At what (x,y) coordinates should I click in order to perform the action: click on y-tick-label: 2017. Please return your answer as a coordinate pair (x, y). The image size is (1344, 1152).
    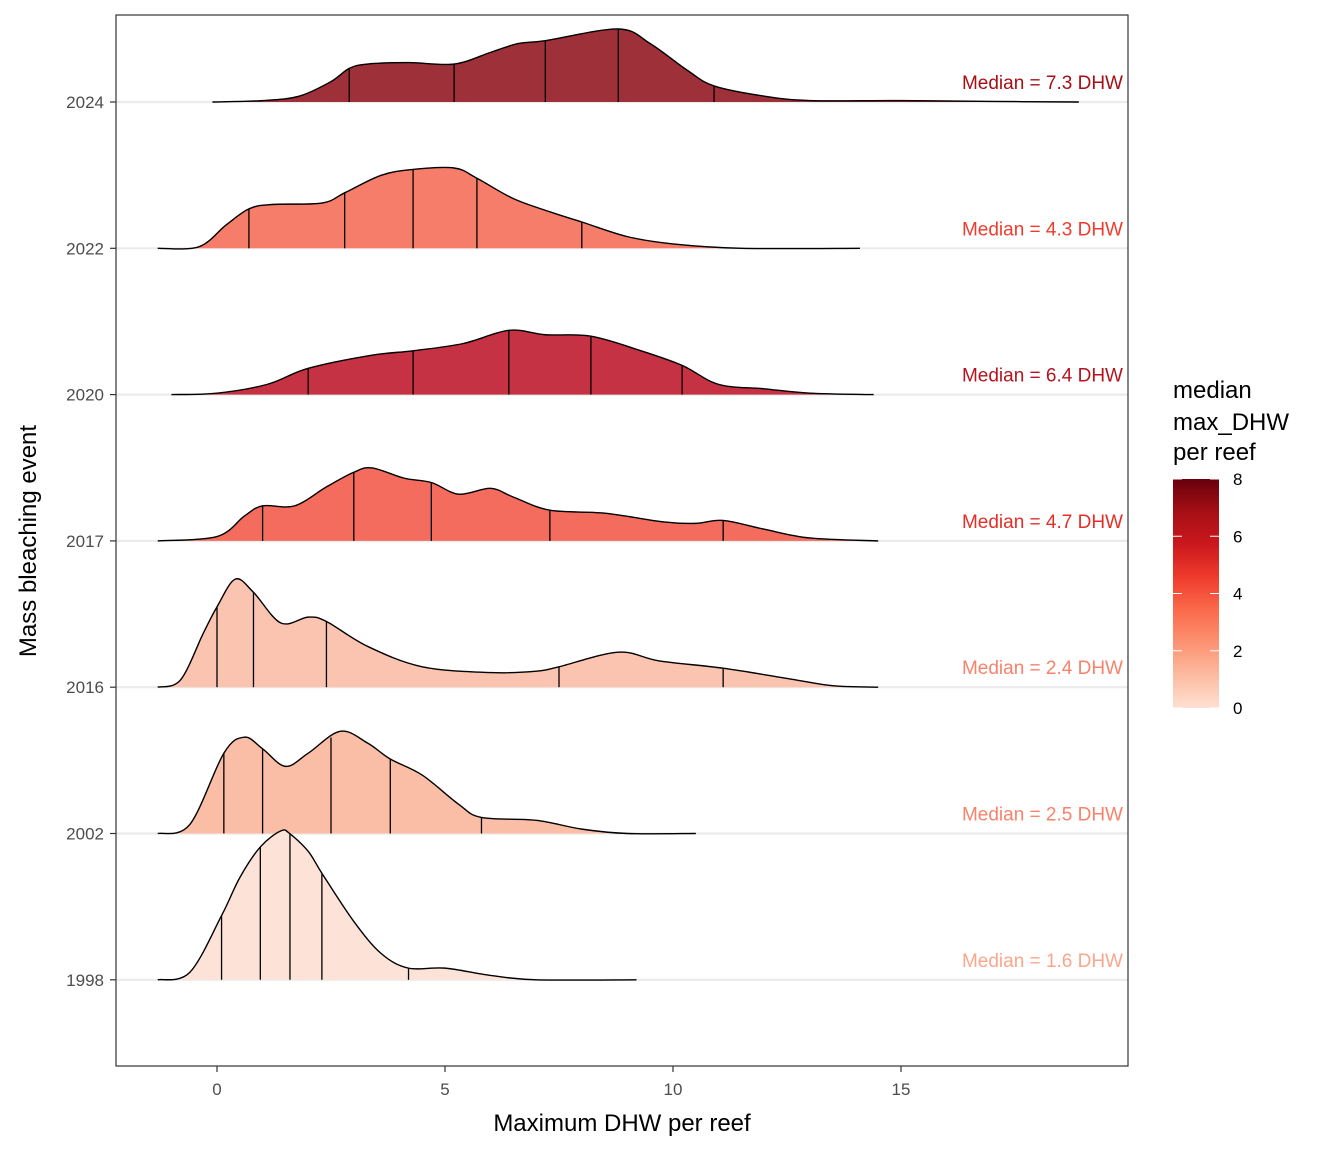
    Looking at the image, I should click on (85, 541).